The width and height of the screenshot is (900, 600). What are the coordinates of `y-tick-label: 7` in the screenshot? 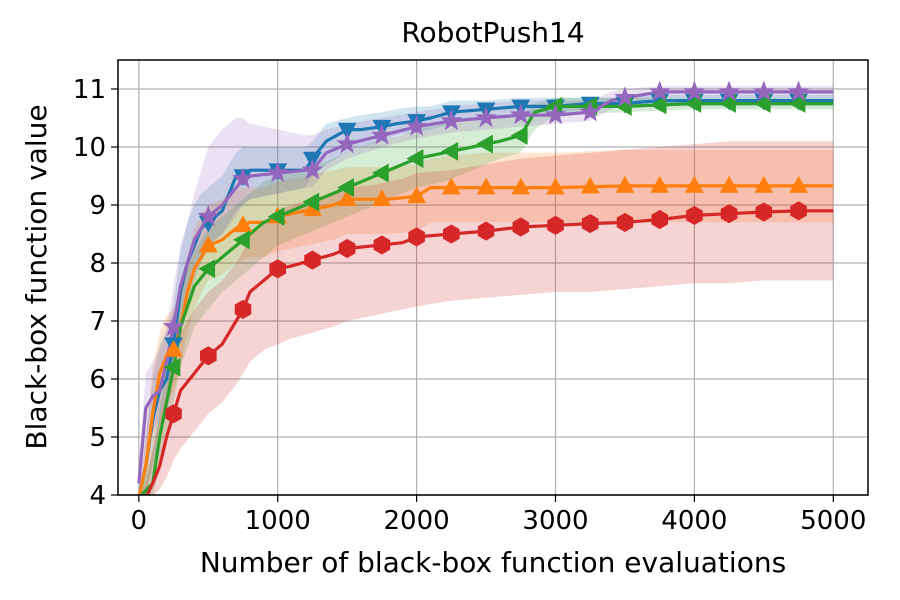 It's located at (97, 322).